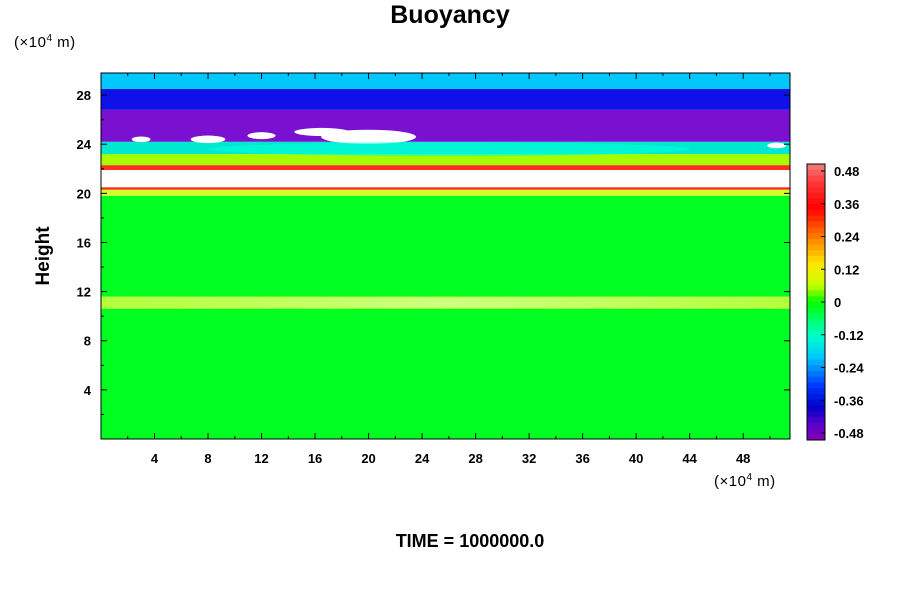  Describe the element at coordinates (84, 193) in the screenshot. I see `y-tick-label: 20` at that location.